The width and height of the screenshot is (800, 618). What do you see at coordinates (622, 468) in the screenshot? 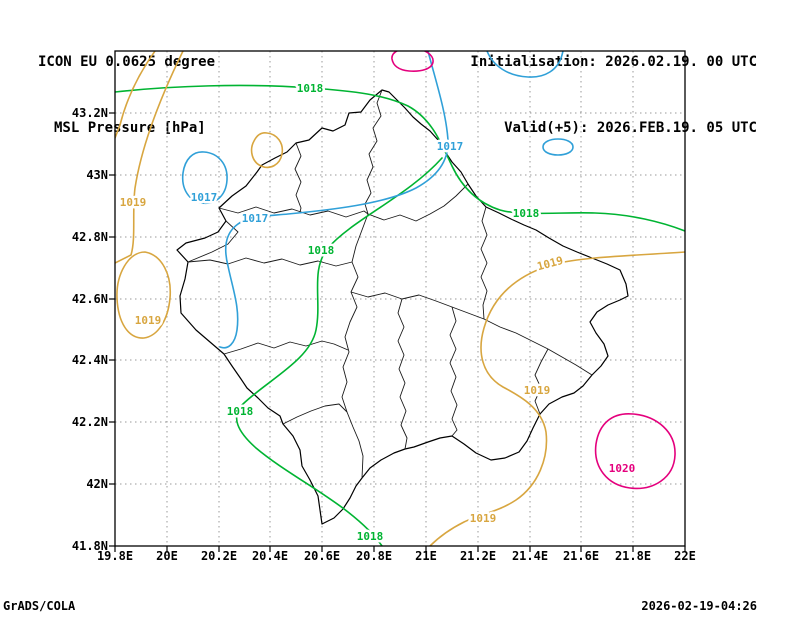
I see `contour-label: 1020` at bounding box center [622, 468].